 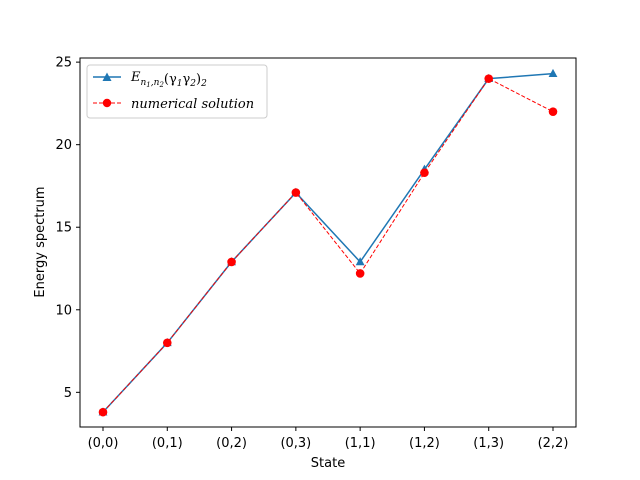 What do you see at coordinates (231, 443) in the screenshot?
I see `x-tick-label: (0,2)` at bounding box center [231, 443].